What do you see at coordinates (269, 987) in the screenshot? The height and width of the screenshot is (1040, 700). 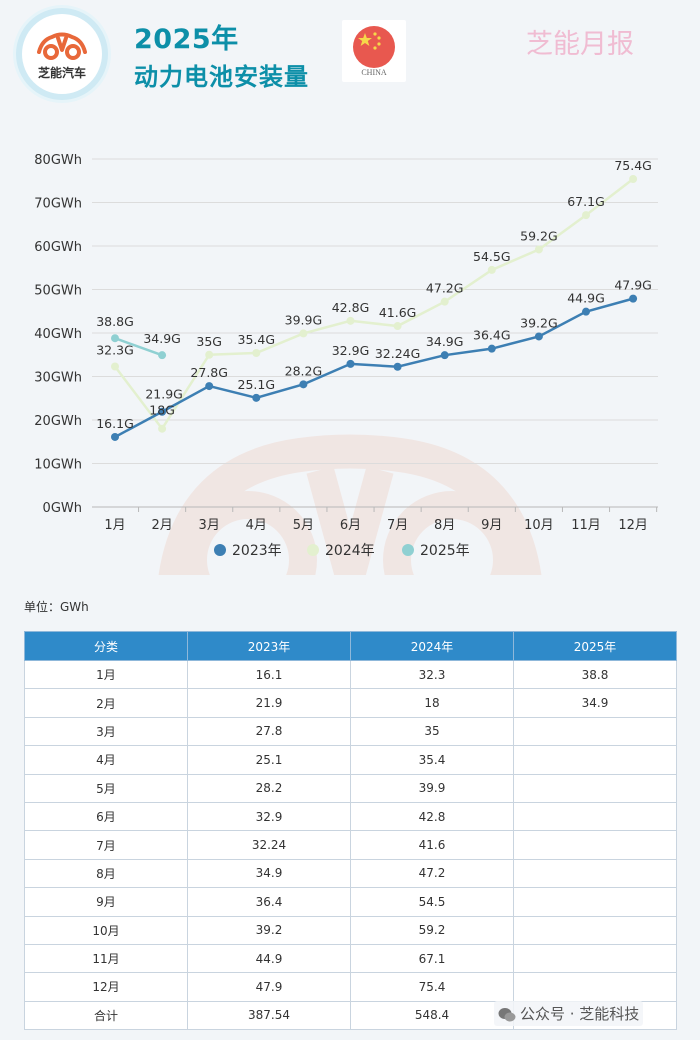 I see `table-cell: 47.9` at bounding box center [269, 987].